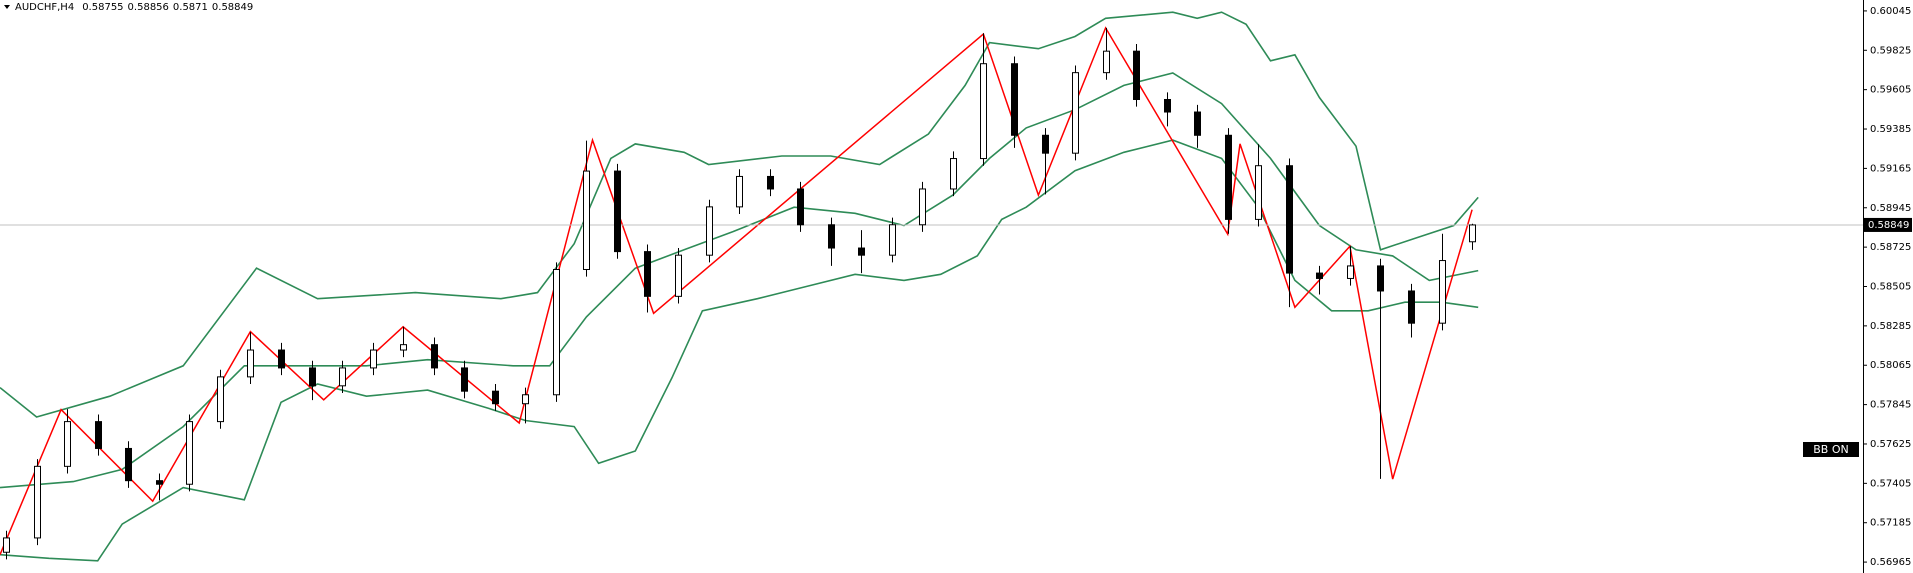 The height and width of the screenshot is (573, 1913). What do you see at coordinates (190, 7) in the screenshot?
I see `ohlc-low: 0.5871` at bounding box center [190, 7].